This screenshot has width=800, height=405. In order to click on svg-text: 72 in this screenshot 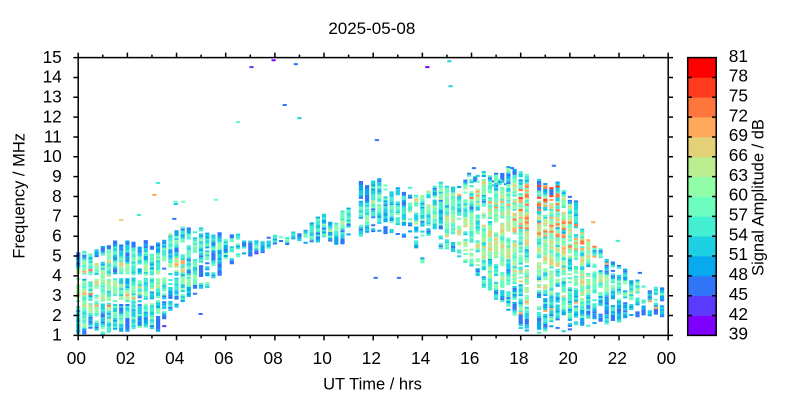, I will do `click(738, 115)`.